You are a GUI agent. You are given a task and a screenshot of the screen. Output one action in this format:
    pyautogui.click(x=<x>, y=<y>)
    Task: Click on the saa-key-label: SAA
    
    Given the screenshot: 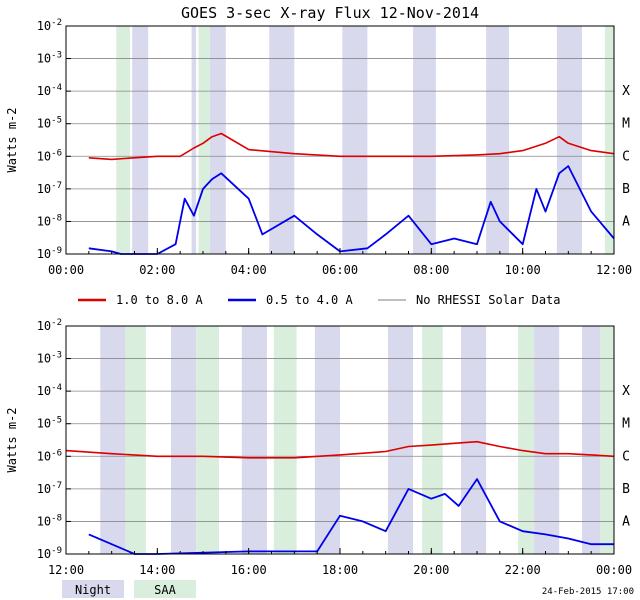 What is the action you would take?
    pyautogui.click(x=165, y=590)
    